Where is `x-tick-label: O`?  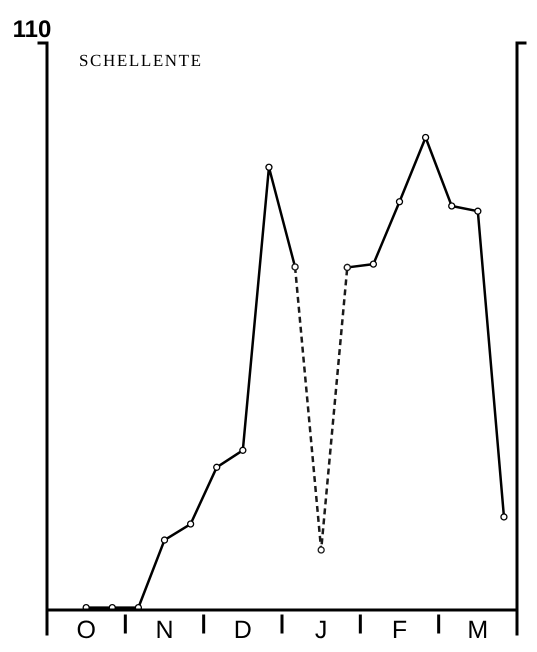
x-tick-label: O is located at coordinates (86, 630).